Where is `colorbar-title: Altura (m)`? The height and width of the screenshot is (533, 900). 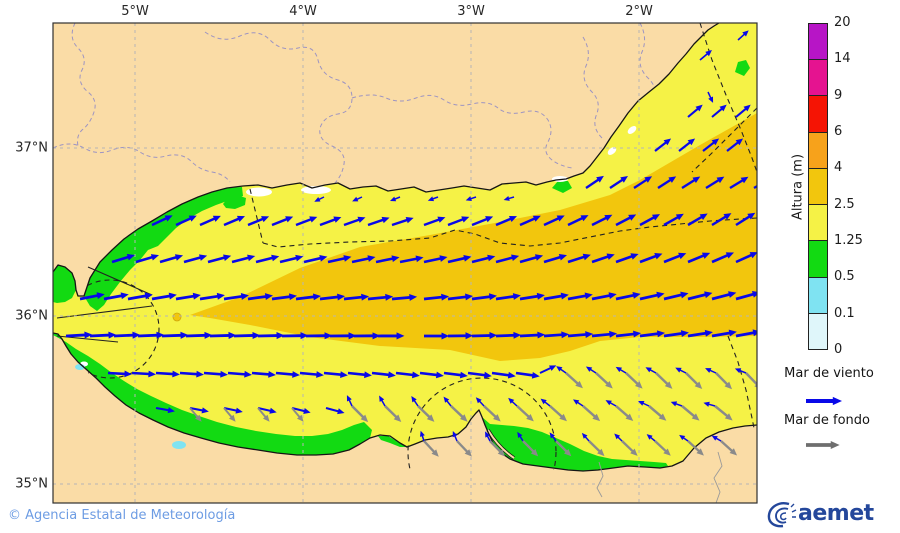 colorbar-title: Altura (m) is located at coordinates (798, 187).